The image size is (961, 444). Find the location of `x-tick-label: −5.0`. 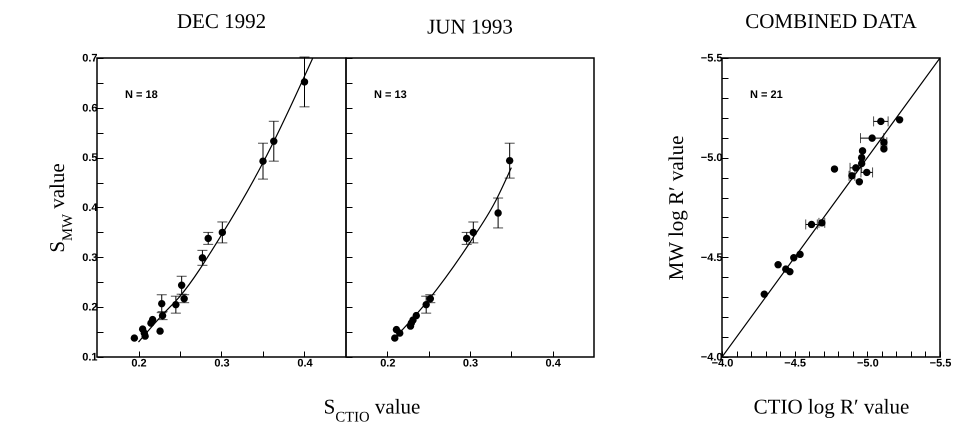

x-tick-label: −5.0 is located at coordinates (867, 364).